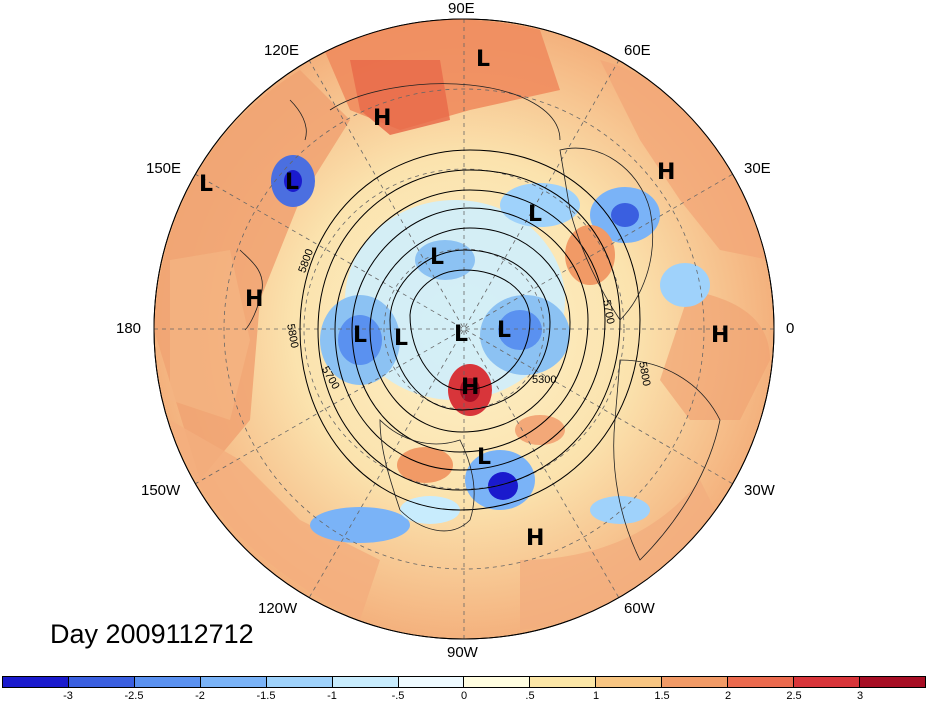 Image resolution: width=928 pixels, height=702 pixels. What do you see at coordinates (332, 696) in the screenshot?
I see `colorbar-tick-label: -1` at bounding box center [332, 696].